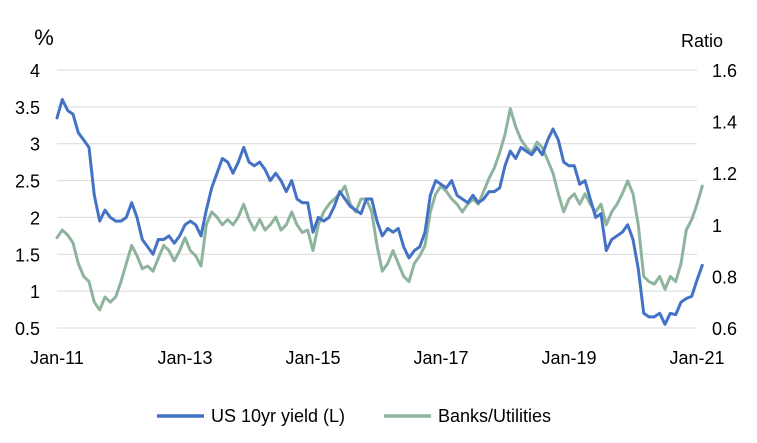  I want to click on x-axis-tick-label: Jan-15, so click(312, 358).